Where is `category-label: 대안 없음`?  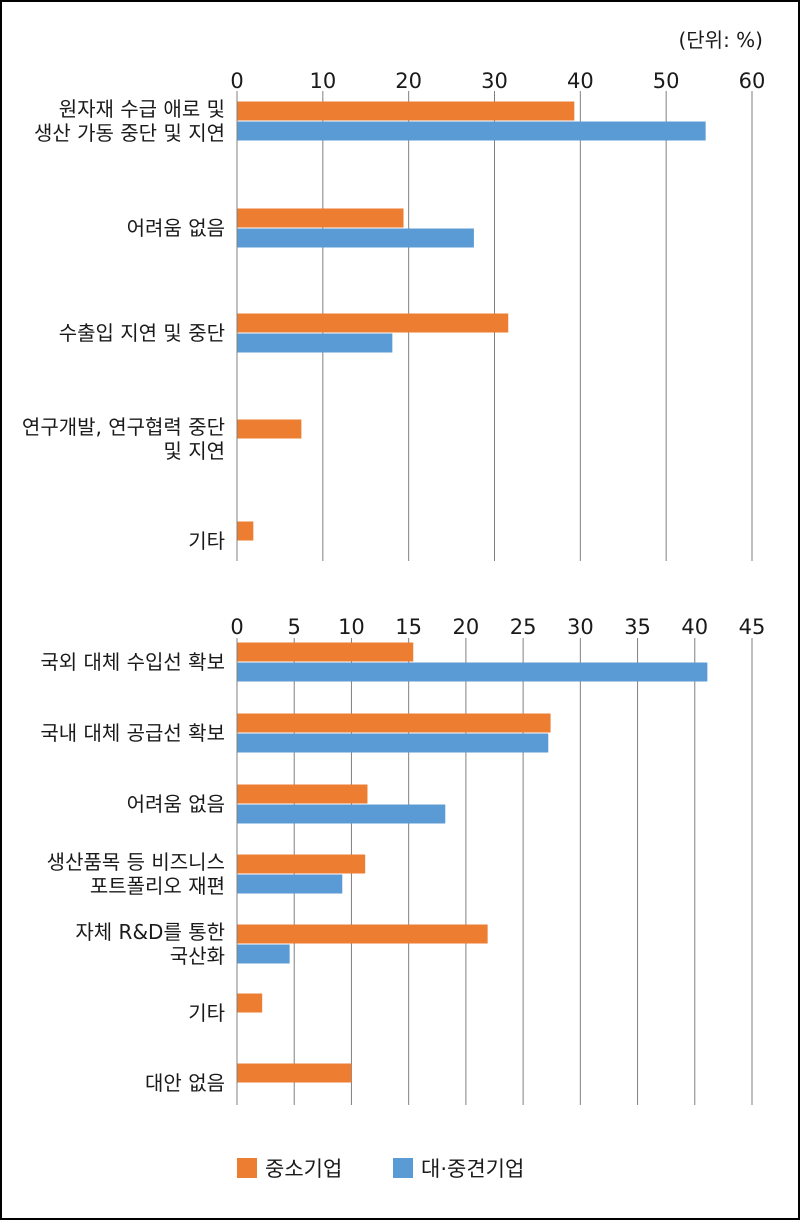 category-label: 대안 없음 is located at coordinates (185, 1083).